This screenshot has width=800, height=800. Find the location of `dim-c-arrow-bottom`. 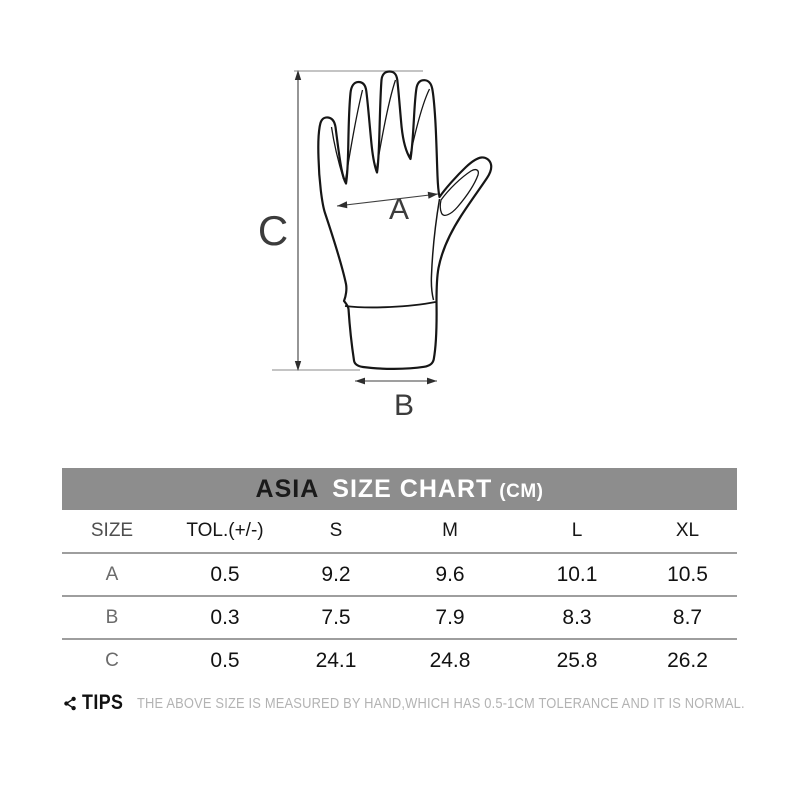

dim-c-arrow-bottom is located at coordinates (298, 366).